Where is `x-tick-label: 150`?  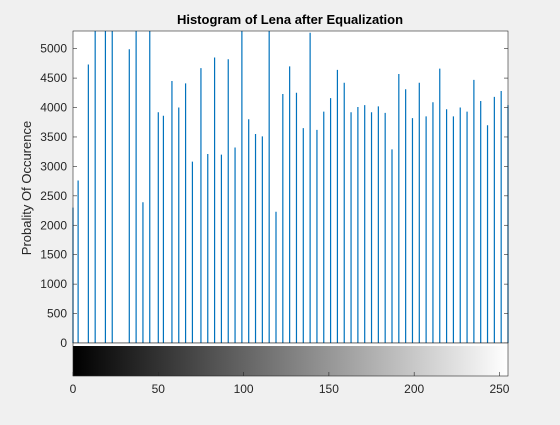 x-tick-label: 150 is located at coordinates (329, 389).